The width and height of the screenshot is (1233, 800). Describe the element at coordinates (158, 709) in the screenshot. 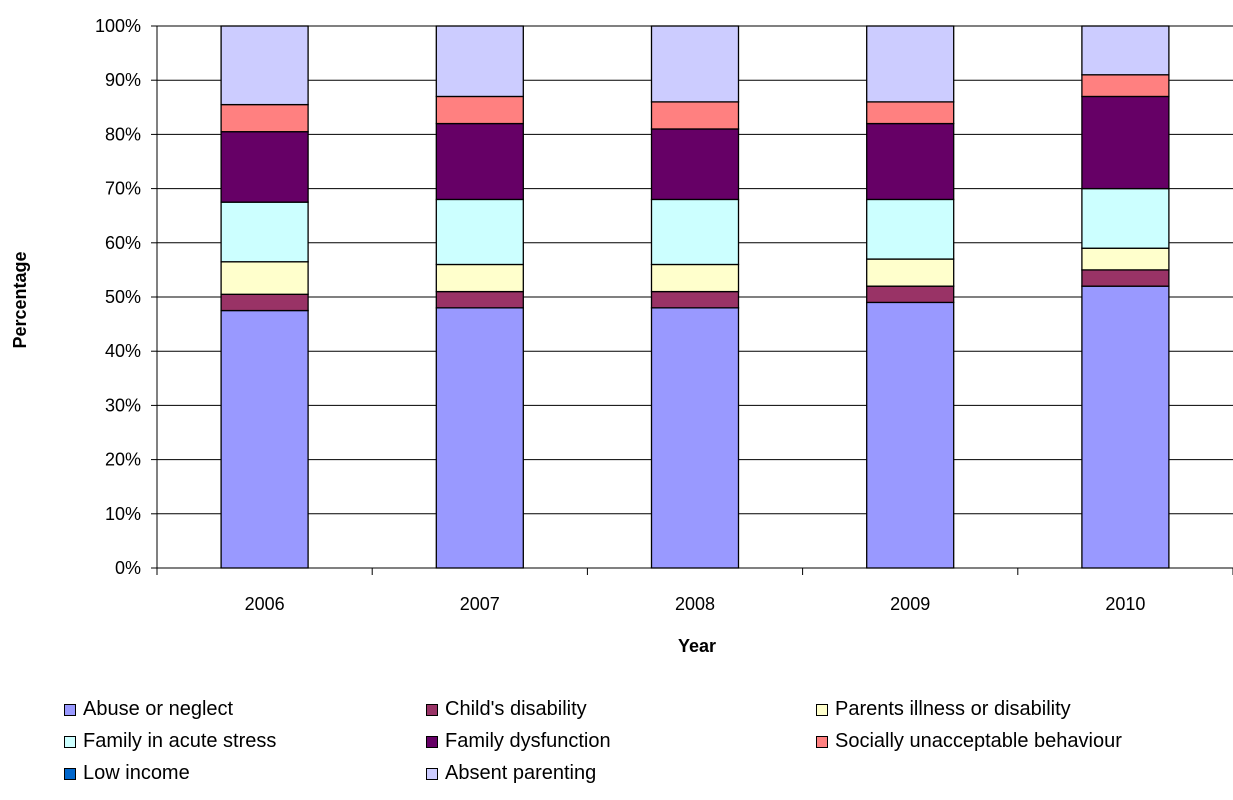

I see `legend-label: Abuse or neglect` at that location.